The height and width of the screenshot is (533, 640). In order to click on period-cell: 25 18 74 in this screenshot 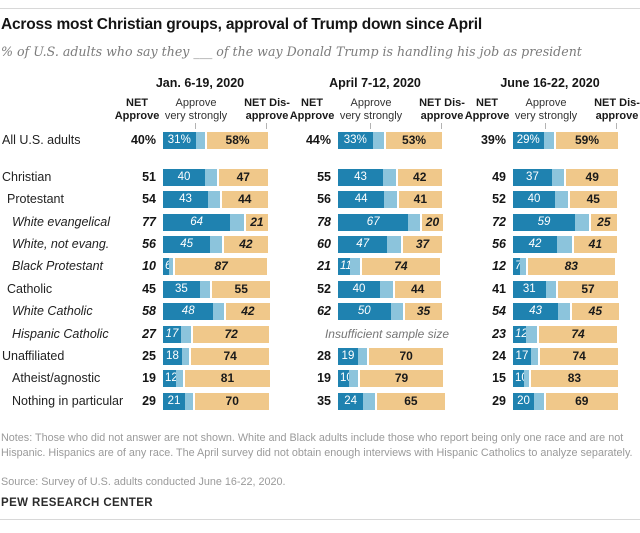, I will do `click(217, 356)`.